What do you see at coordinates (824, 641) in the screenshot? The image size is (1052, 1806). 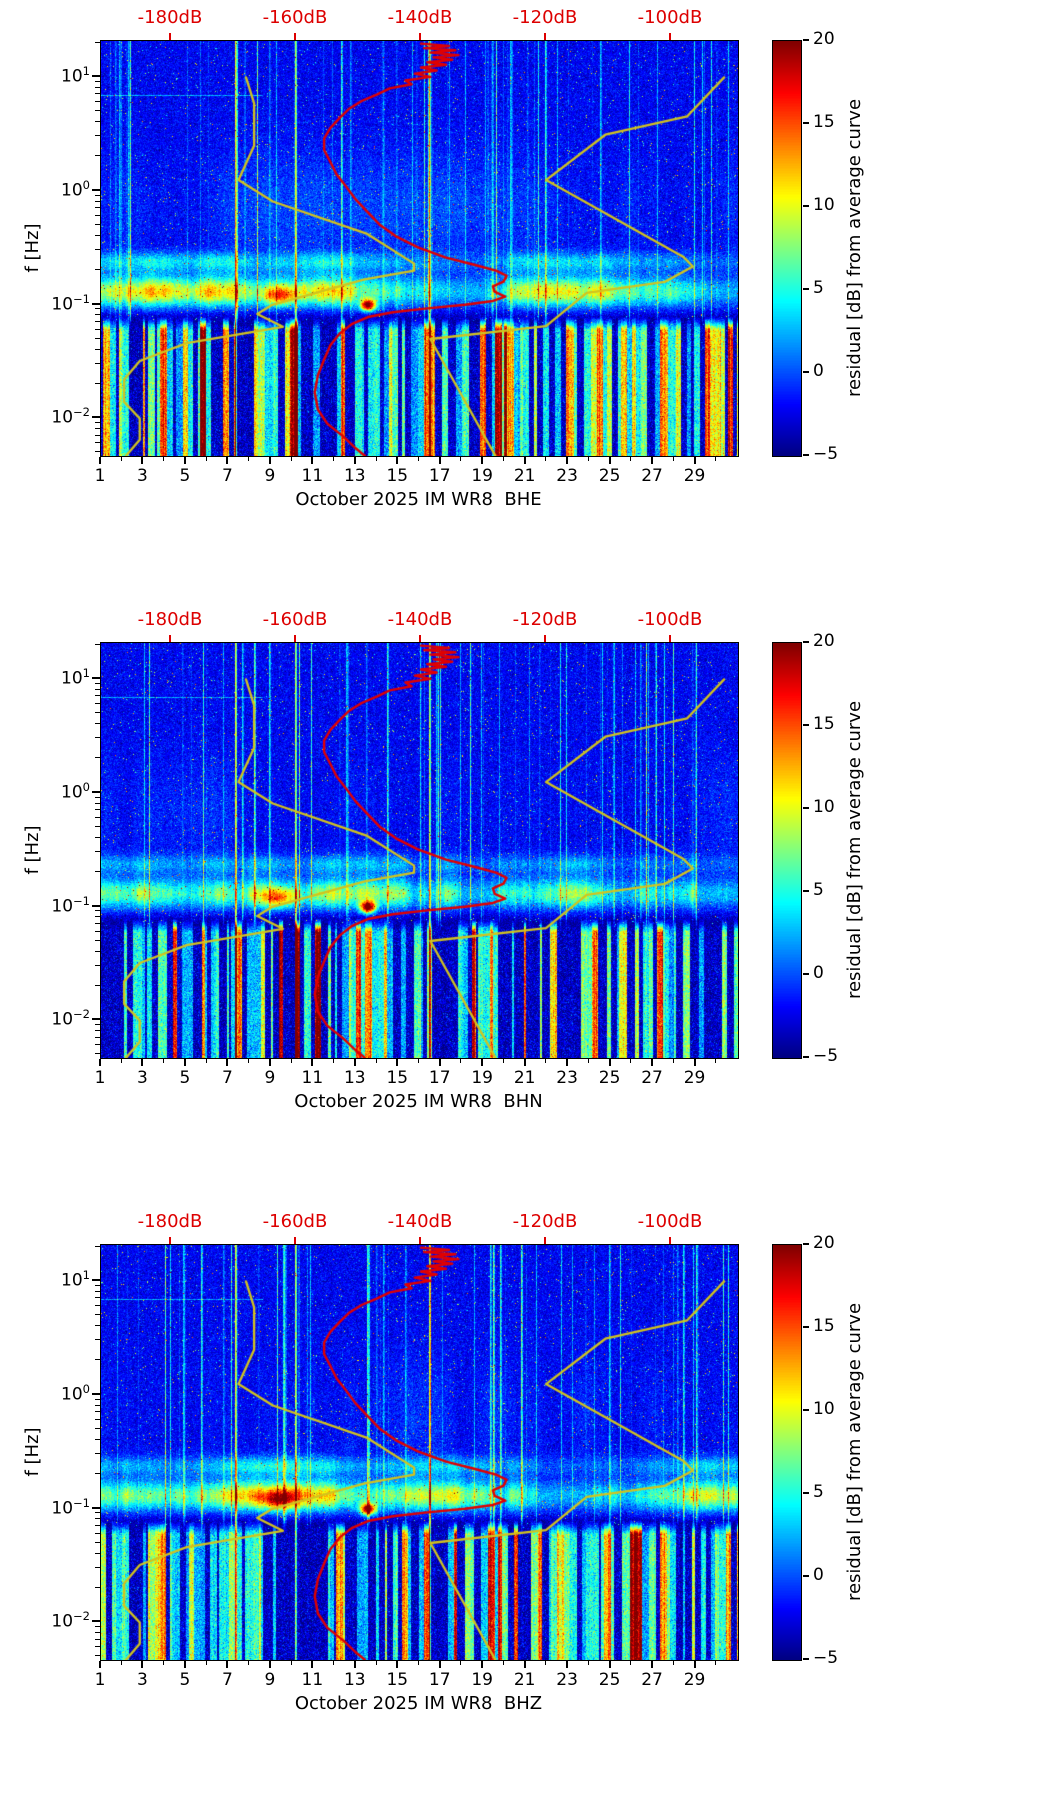 I see `colorbar-tick-label: 20` at bounding box center [824, 641].